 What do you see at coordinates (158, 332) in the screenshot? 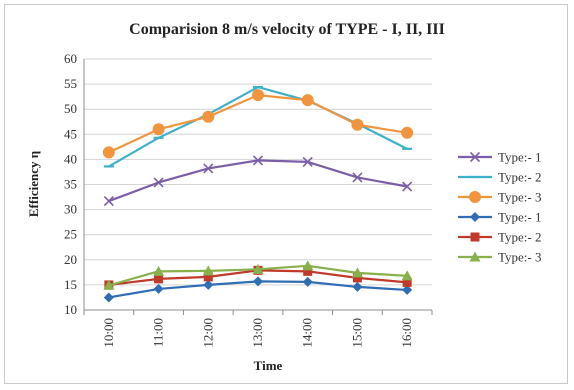
I see `x-tick-label: 11:00` at bounding box center [158, 332].